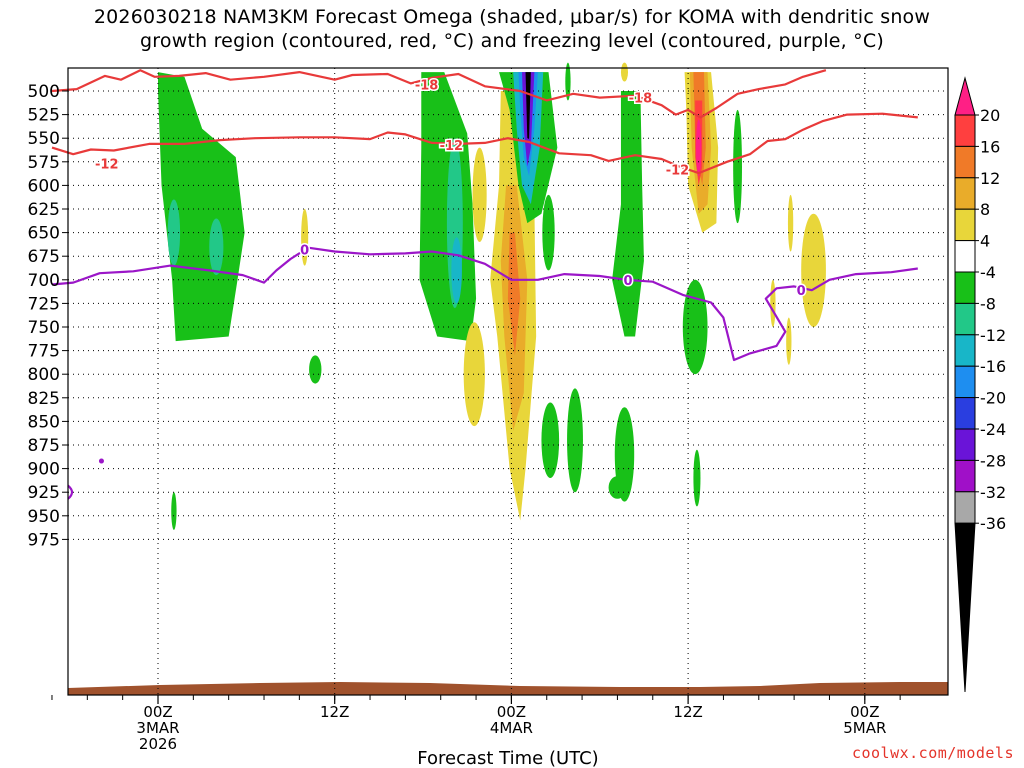 The image size is (1024, 768). What do you see at coordinates (44, 257) in the screenshot?
I see `y-tick-label: 675` at bounding box center [44, 257].